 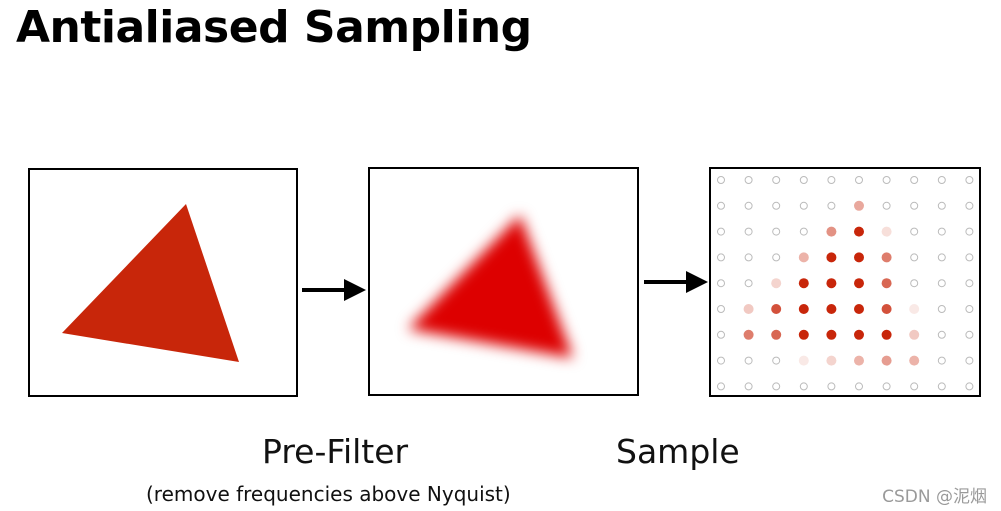 I want to click on prefilter-note: (remove frequencies above Nyquist), so click(x=328, y=494).